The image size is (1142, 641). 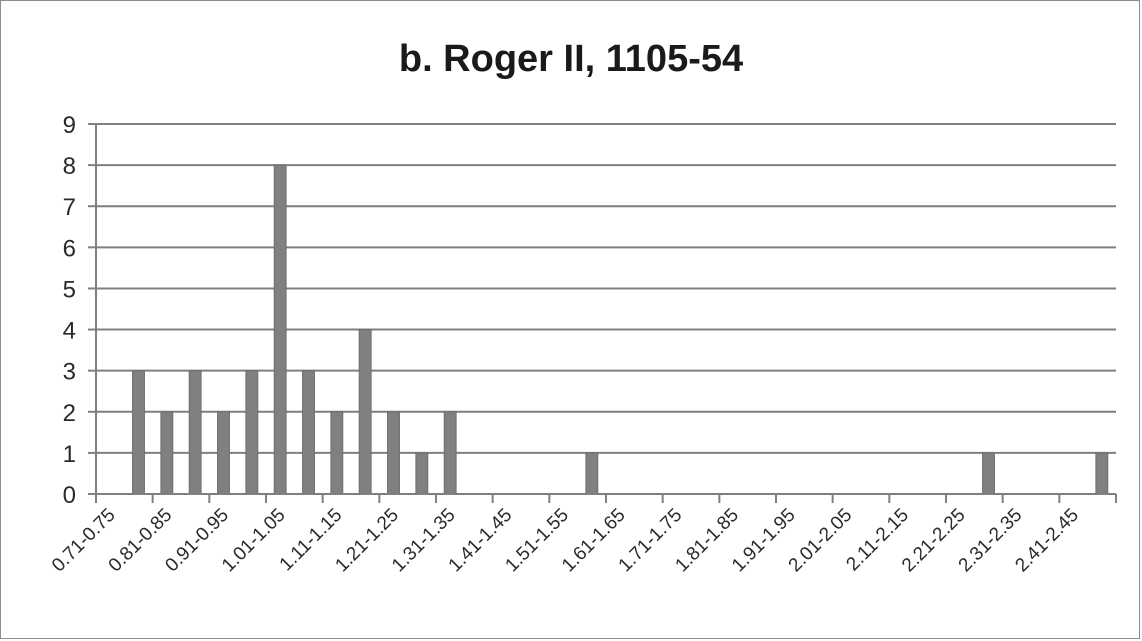 I want to click on bar-0.96-1.00, so click(x=252, y=432).